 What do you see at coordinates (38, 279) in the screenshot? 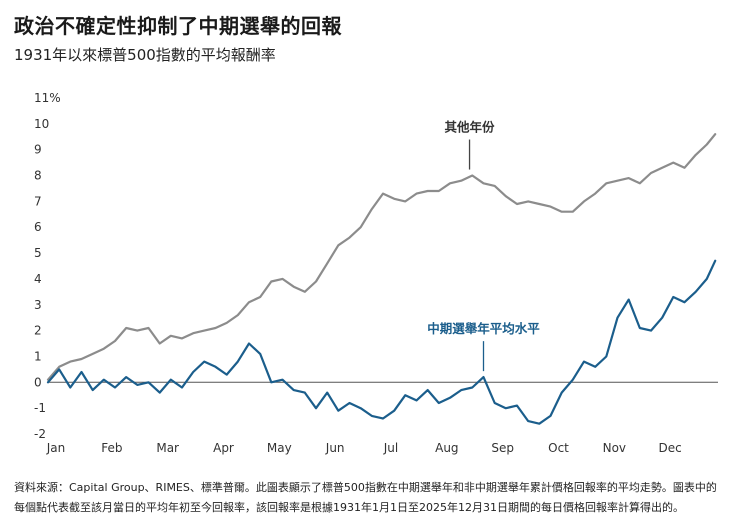
I see `y-tick-label: 4` at bounding box center [38, 279].